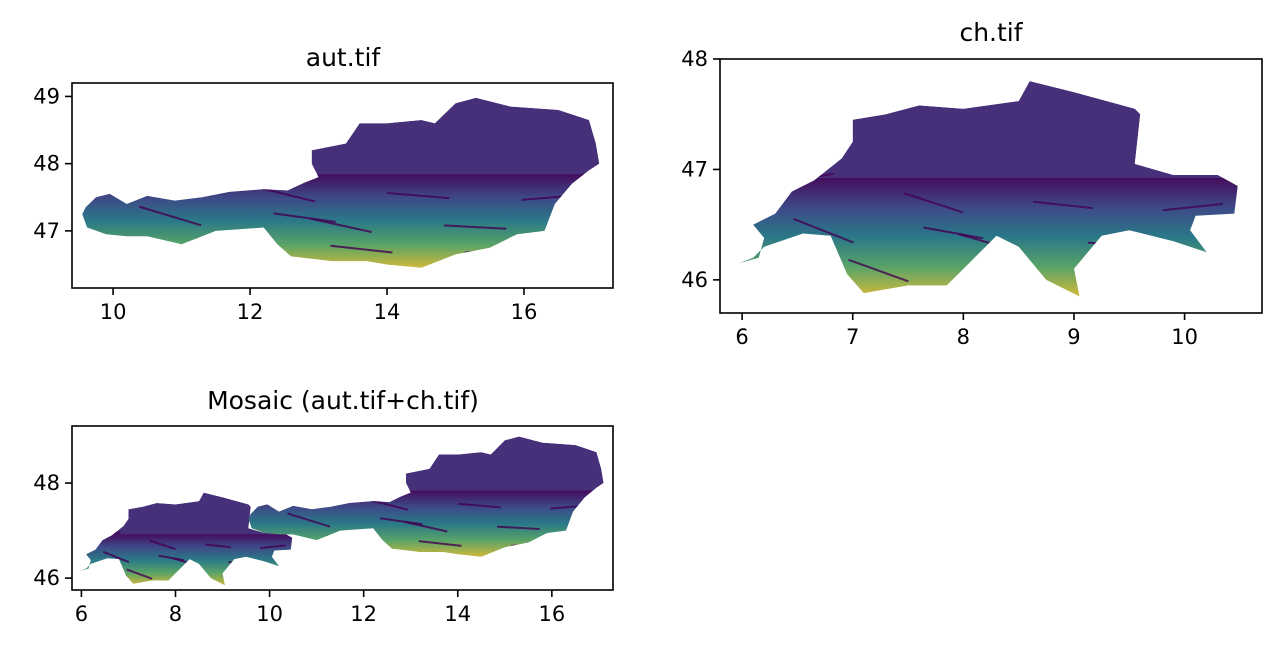 The width and height of the screenshot is (1281, 662). What do you see at coordinates (1073, 337) in the screenshot?
I see `x-tick-label: 9` at bounding box center [1073, 337].